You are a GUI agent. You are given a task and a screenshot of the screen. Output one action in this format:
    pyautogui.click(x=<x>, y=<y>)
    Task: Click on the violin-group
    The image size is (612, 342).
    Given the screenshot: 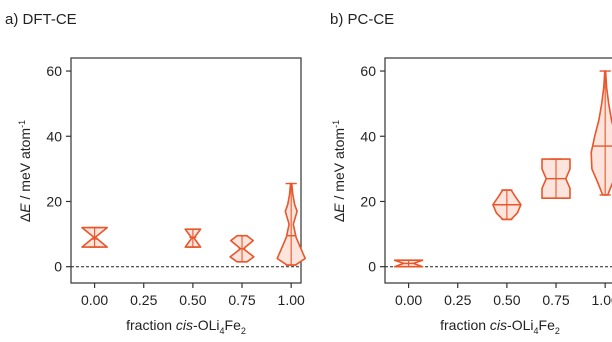 What is the action you would take?
    pyautogui.click(x=193, y=224)
    